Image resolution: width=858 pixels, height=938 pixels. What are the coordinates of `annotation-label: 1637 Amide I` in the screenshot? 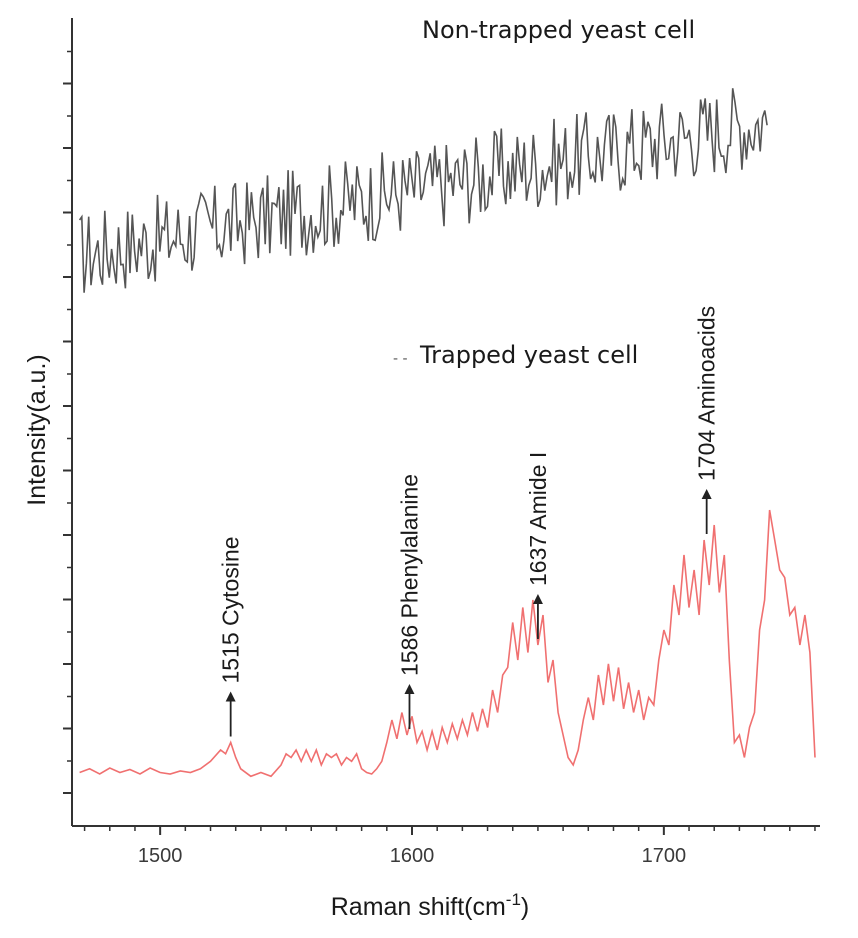 It's located at (538, 519).